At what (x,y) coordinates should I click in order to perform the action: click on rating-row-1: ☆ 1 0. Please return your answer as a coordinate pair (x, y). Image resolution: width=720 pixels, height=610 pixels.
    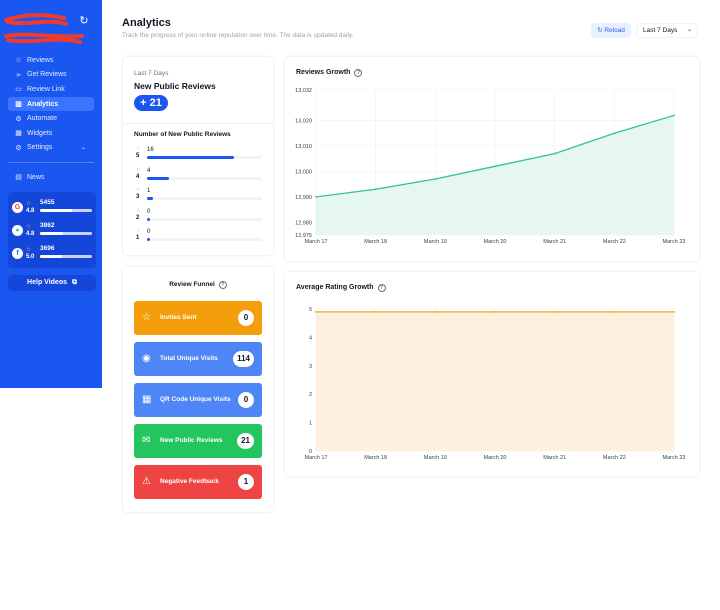
    Looking at the image, I should click on (200, 238).